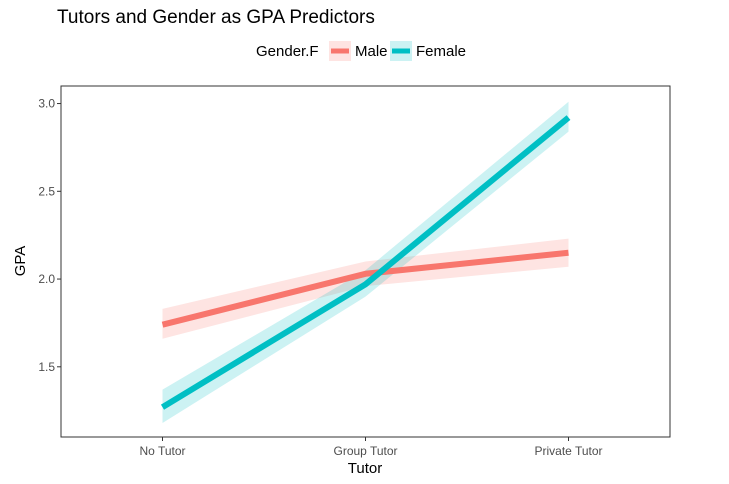 Image resolution: width=729 pixels, height=484 pixels. Describe the element at coordinates (287, 51) in the screenshot. I see `legend-title: Gender.F` at that location.